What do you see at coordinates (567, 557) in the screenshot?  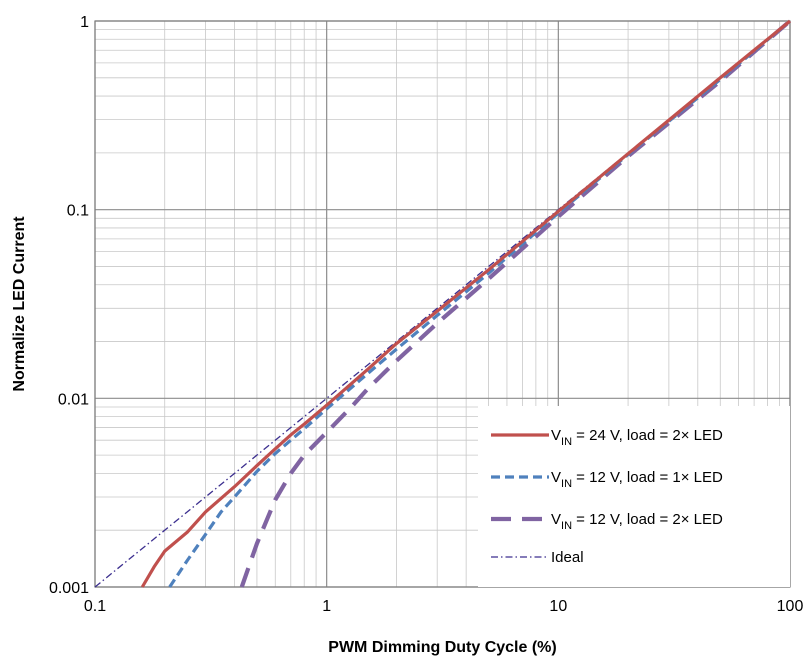 I see `legend-label-3: Ideal` at bounding box center [567, 557].